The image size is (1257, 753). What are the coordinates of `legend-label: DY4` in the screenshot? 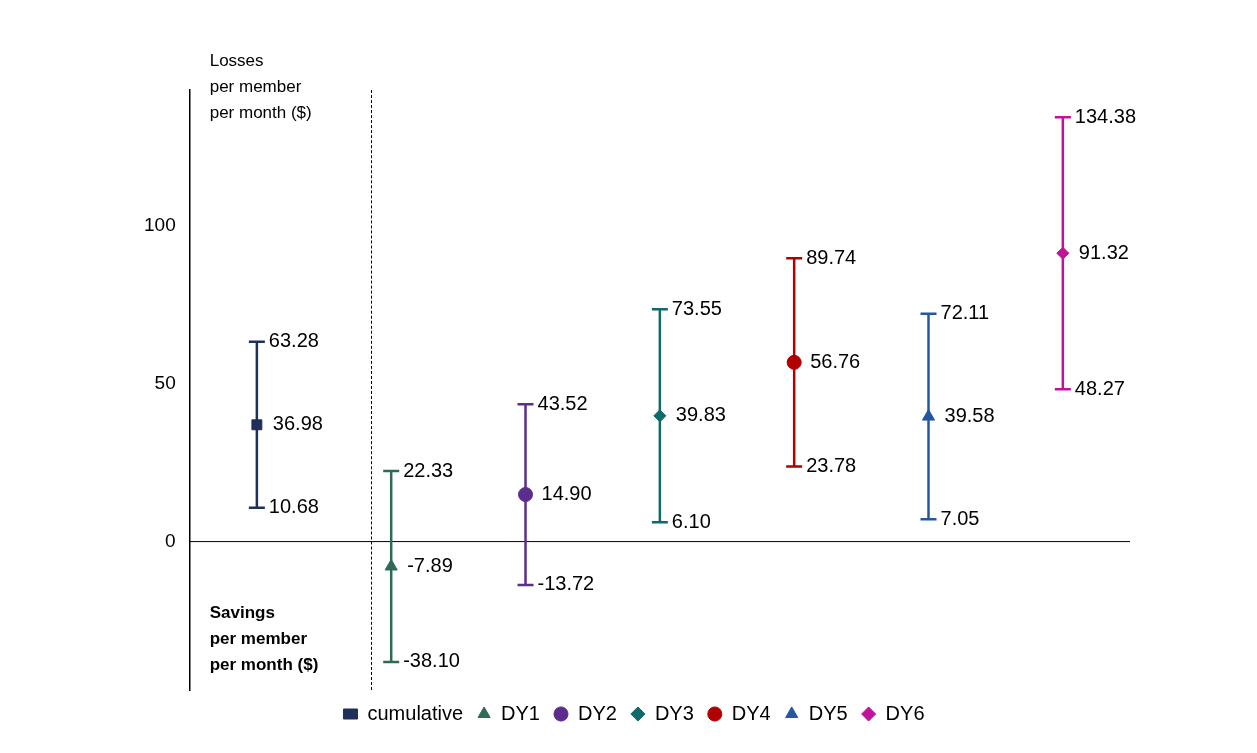 It's located at (751, 712).